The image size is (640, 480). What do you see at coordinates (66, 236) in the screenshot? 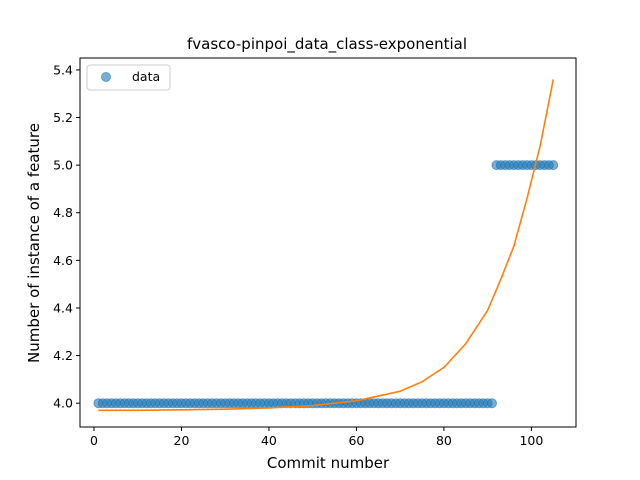
I see `y-axis: 4.0 4.2 4.4 4.6 4.8 5.0 5.2 5.4` at bounding box center [66, 236].